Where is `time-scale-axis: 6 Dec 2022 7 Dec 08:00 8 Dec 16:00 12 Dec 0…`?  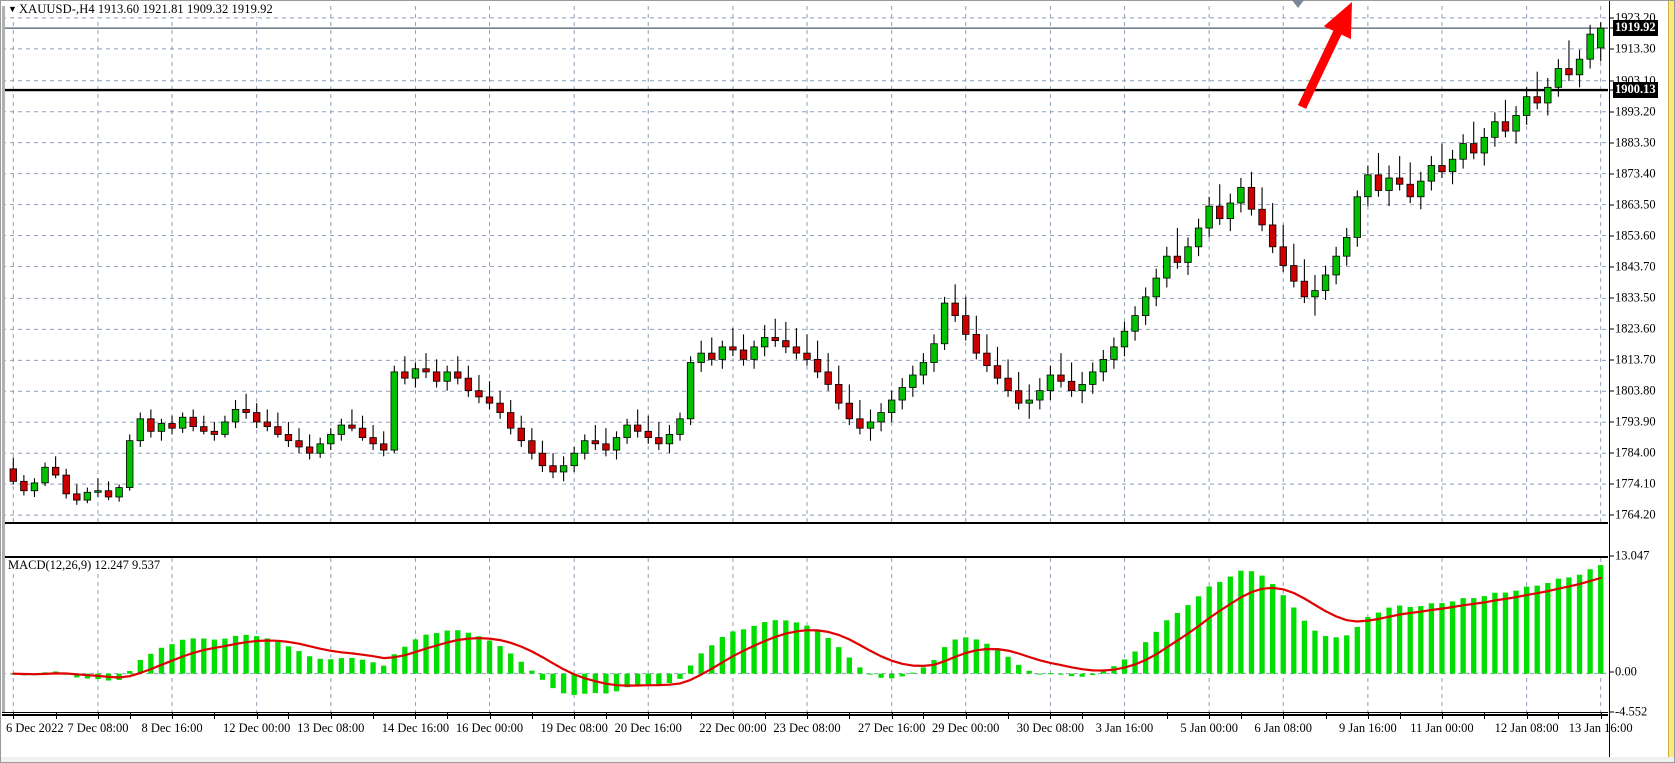
time-scale-axis: 6 Dec 2022 7 Dec 08:00 8 Dec 16:00 12 Dec 0… is located at coordinates (817, 734).